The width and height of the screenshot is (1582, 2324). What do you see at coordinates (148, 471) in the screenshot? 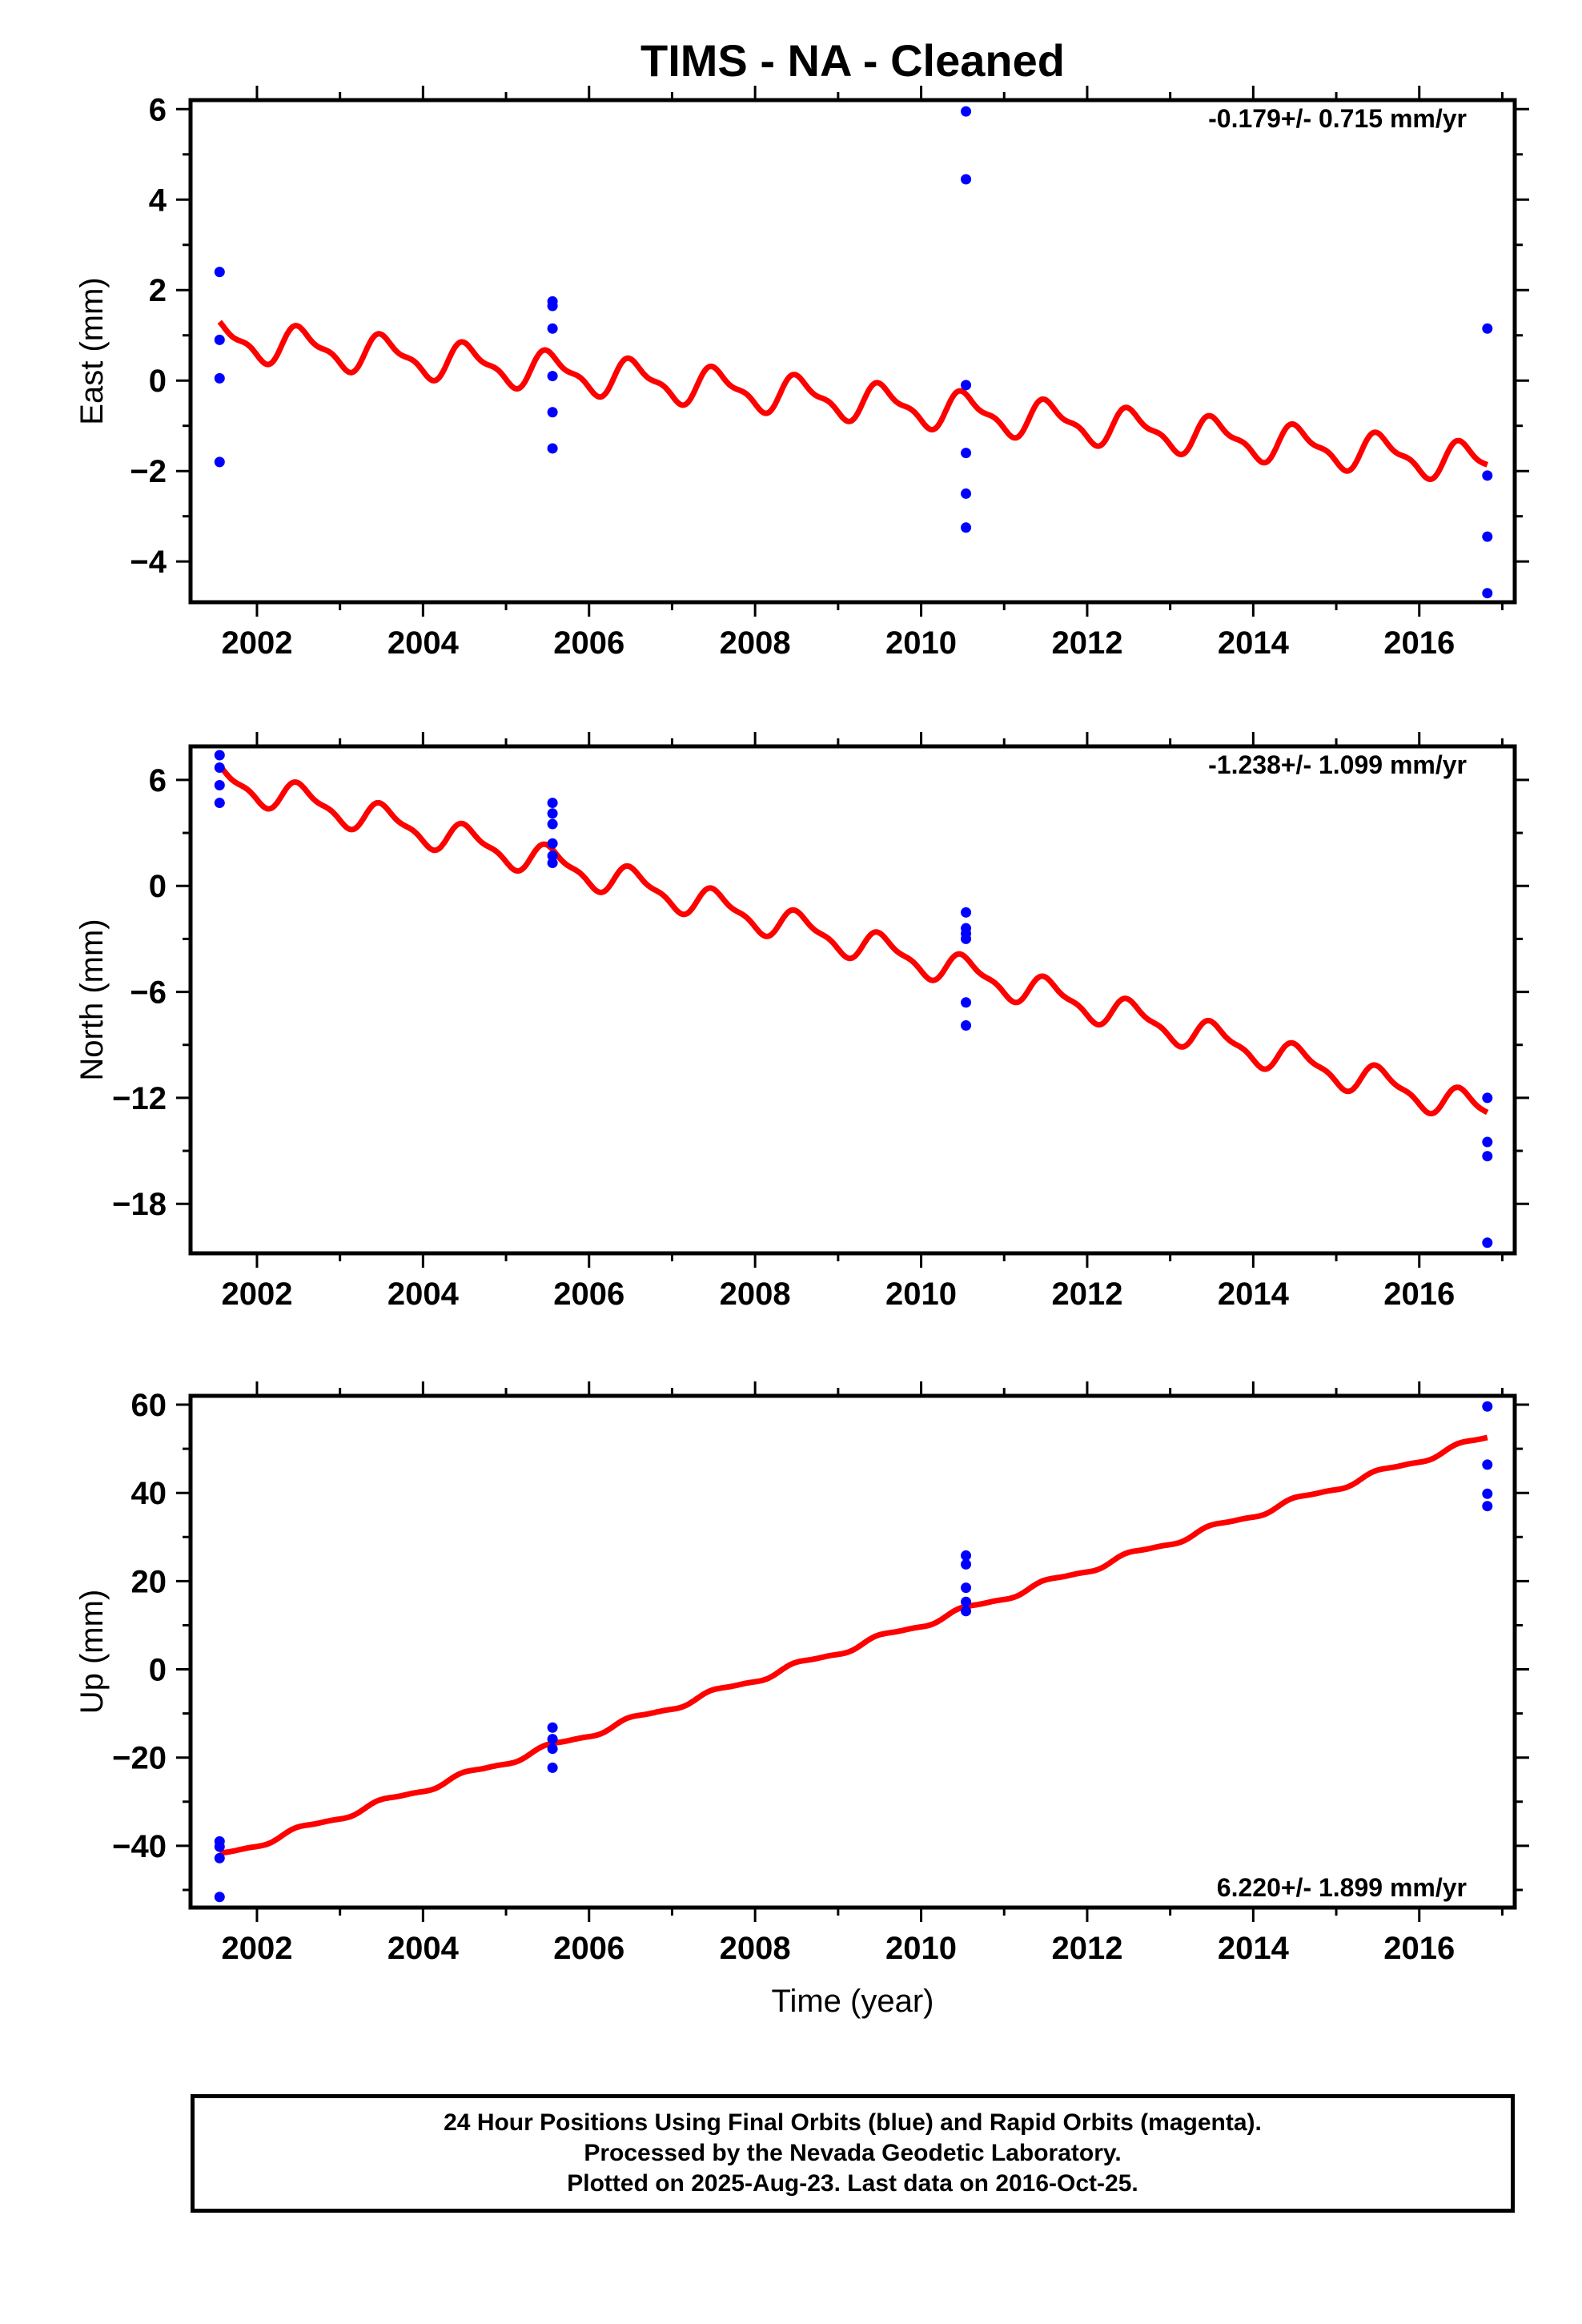
I see `y-tick-label: −2` at bounding box center [148, 471].